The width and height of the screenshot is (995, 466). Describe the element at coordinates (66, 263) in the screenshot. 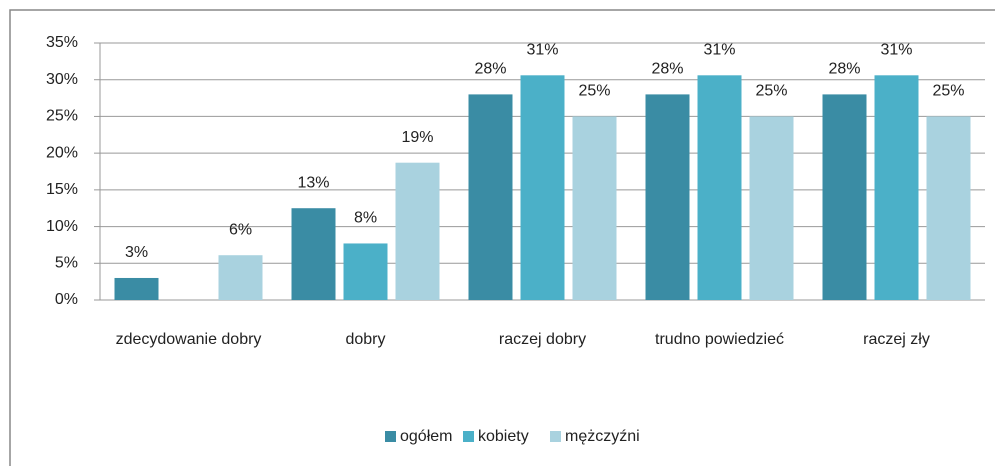

I see `y-tick-label: 5%` at that location.